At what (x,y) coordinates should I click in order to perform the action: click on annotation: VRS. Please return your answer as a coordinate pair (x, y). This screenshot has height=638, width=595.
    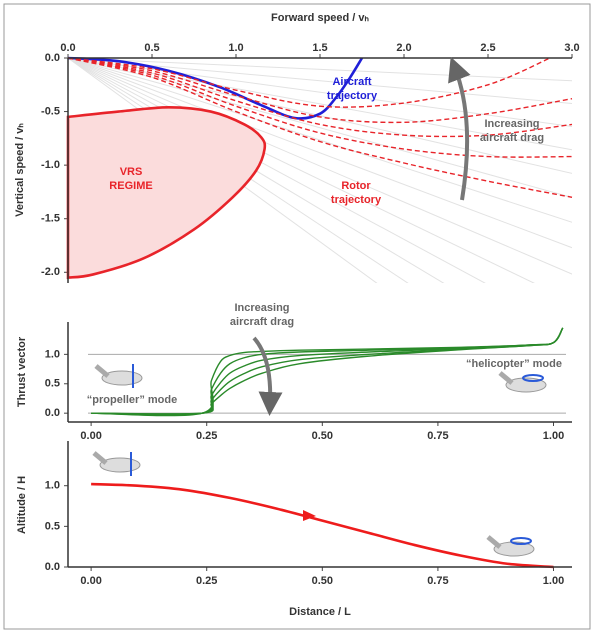
    Looking at the image, I should click on (131, 172).